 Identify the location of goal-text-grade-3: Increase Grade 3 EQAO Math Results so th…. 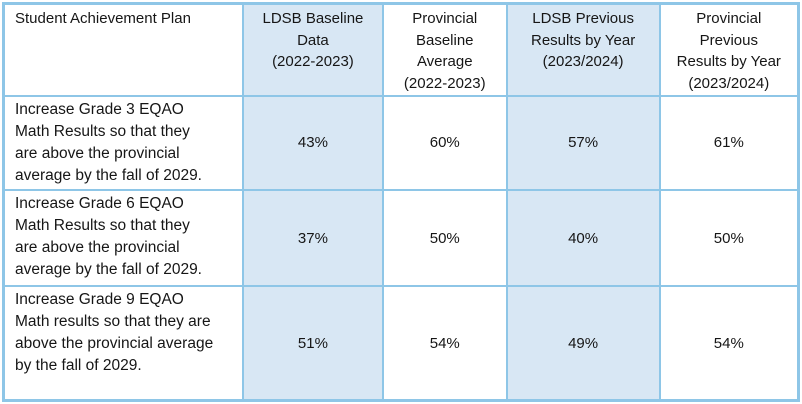
(123, 143).